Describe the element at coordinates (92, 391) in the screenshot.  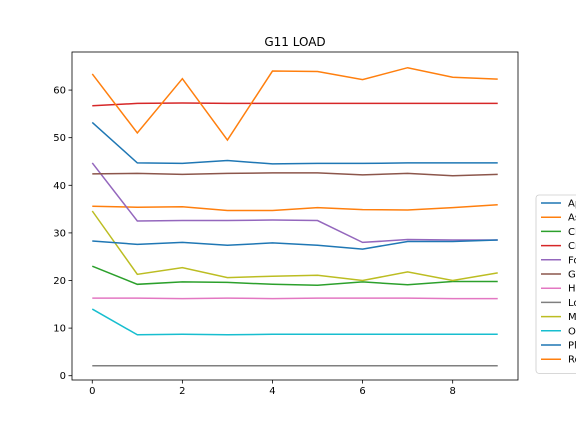
I see `x-tick-label-0: 0` at that location.